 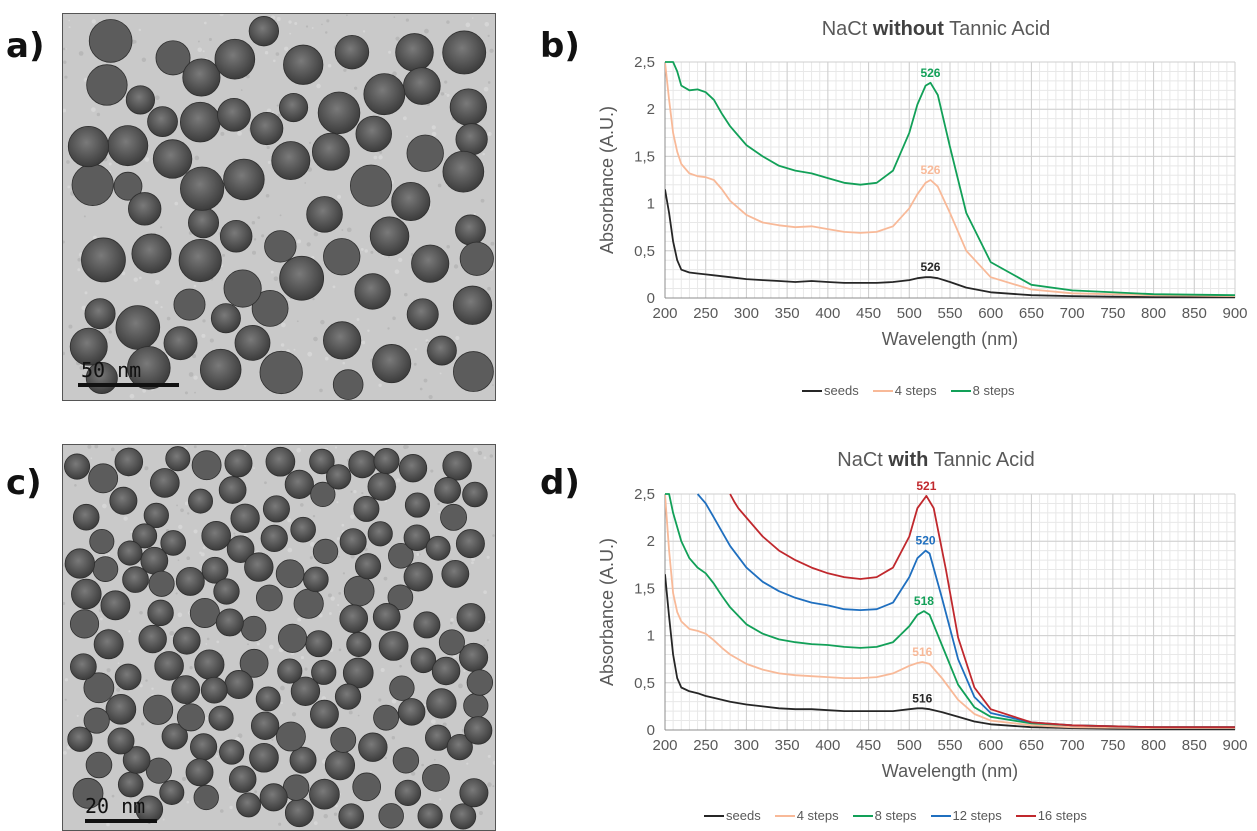 What do you see at coordinates (993, 390) in the screenshot?
I see `legend-label: 8 steps` at bounding box center [993, 390].